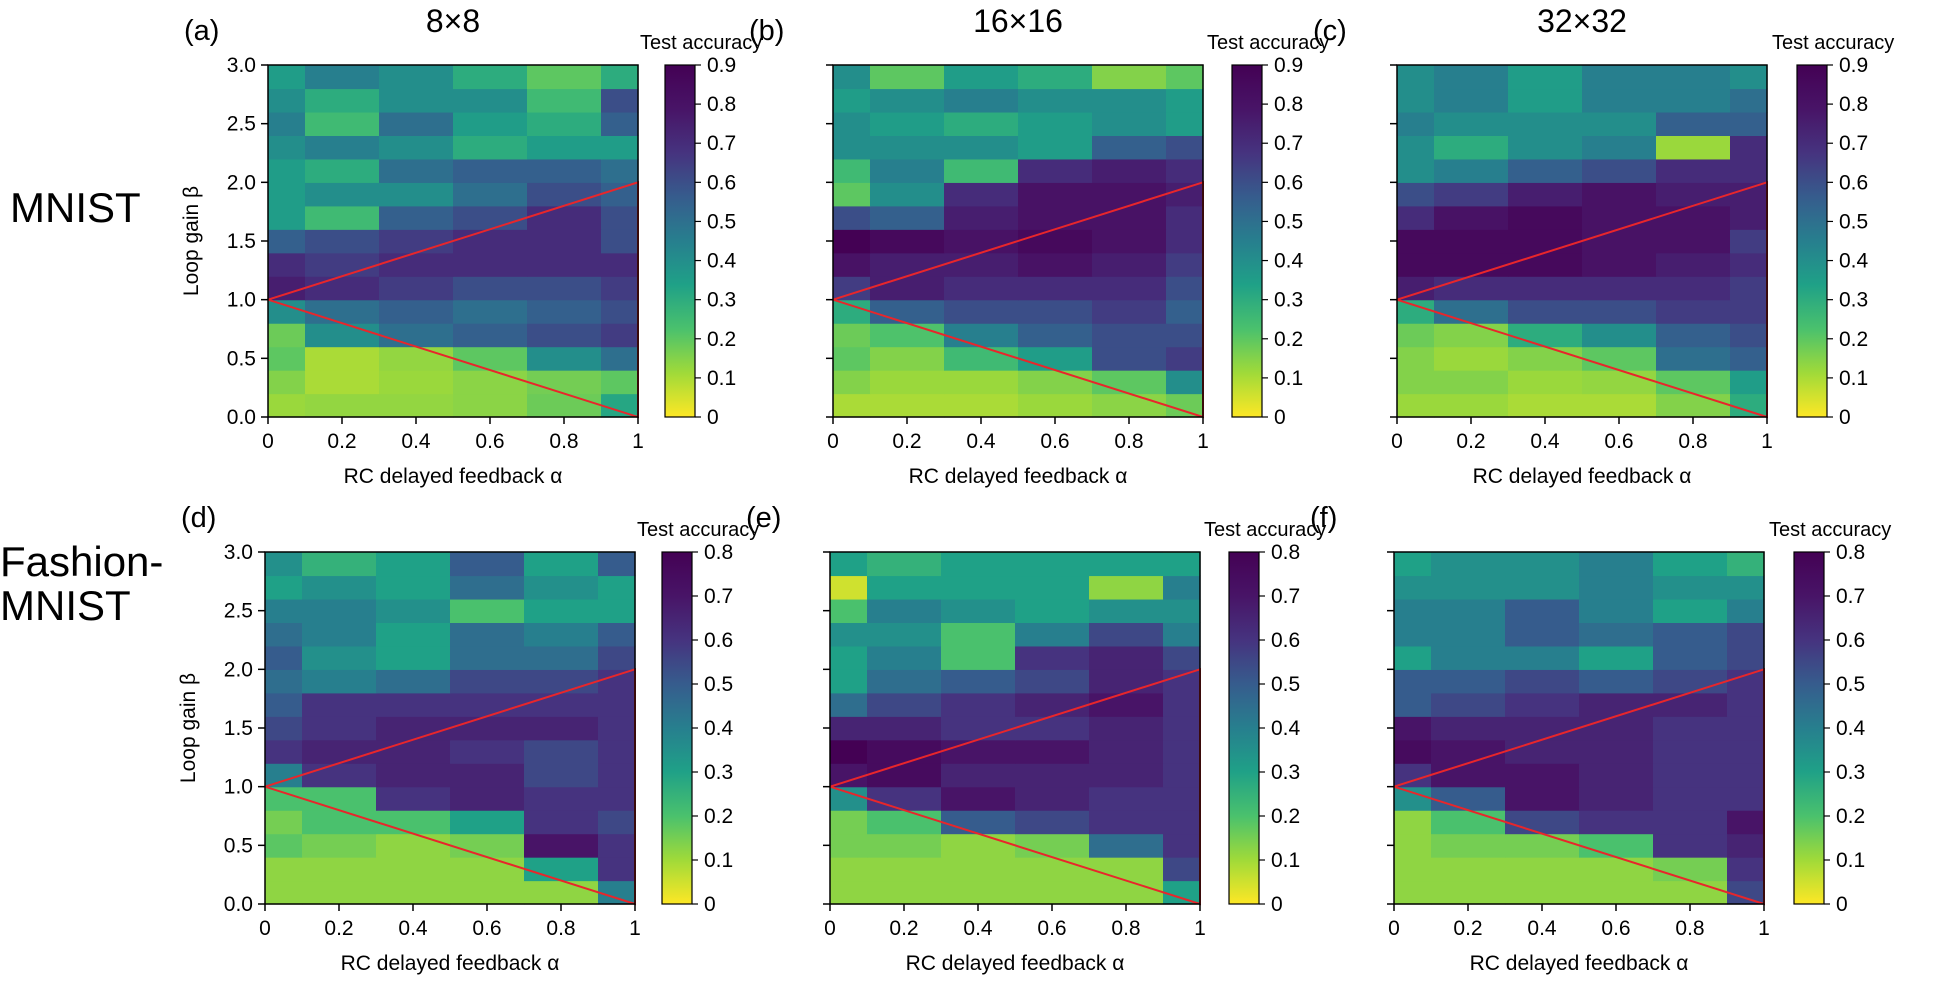 The image size is (1937, 981). Describe the element at coordinates (1850, 772) in the screenshot. I see `colorbar-tick-label: 0.3` at that location.